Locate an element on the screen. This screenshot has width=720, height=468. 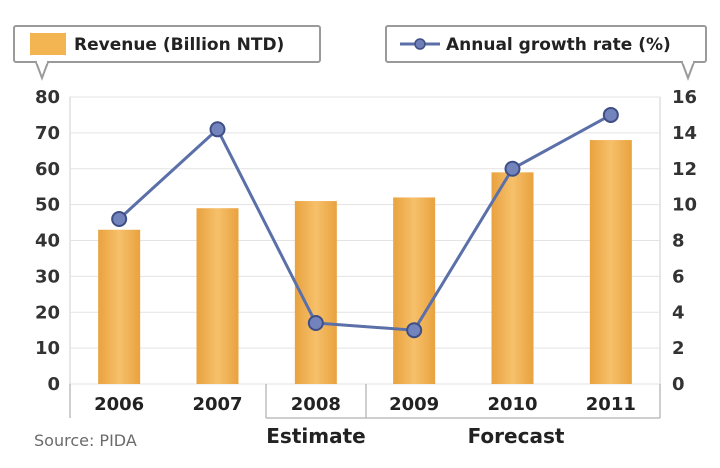
y-axis-left: 0 10 20 30 40 50 60 70 80 is located at coordinates (47, 241).